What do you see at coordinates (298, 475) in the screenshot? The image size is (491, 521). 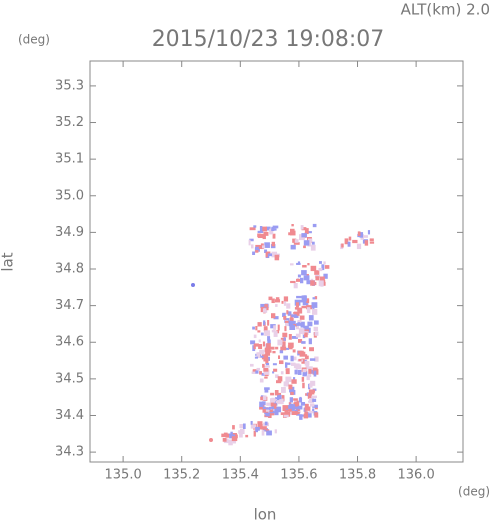 I see `x-tick-label: 135.6` at bounding box center [298, 475].